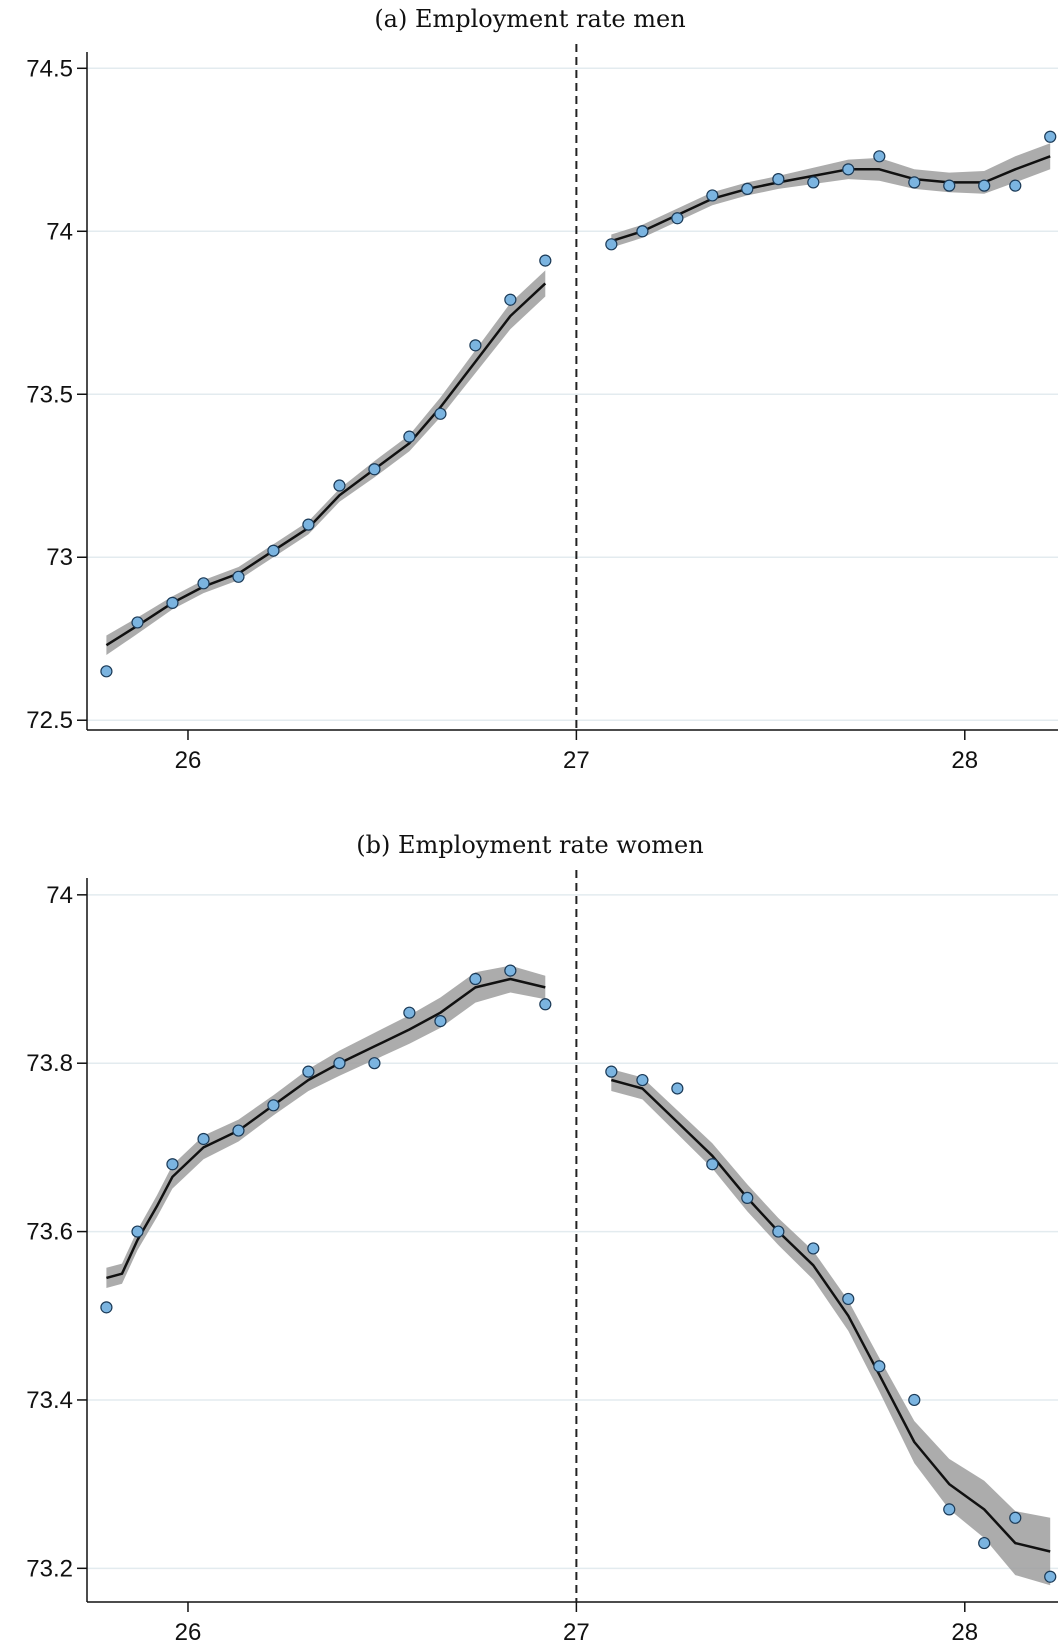  What do you see at coordinates (576, 1632) in the screenshot?
I see `panel-b-x-tick-label: 27` at bounding box center [576, 1632].